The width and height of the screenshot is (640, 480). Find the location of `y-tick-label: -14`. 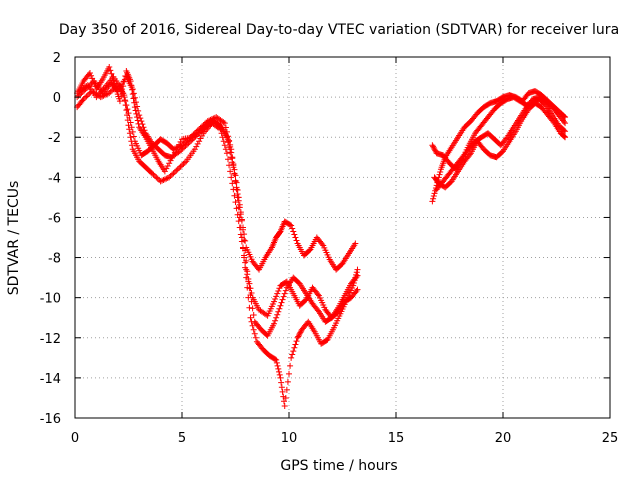

y-tick-label: -14 is located at coordinates (50, 379).